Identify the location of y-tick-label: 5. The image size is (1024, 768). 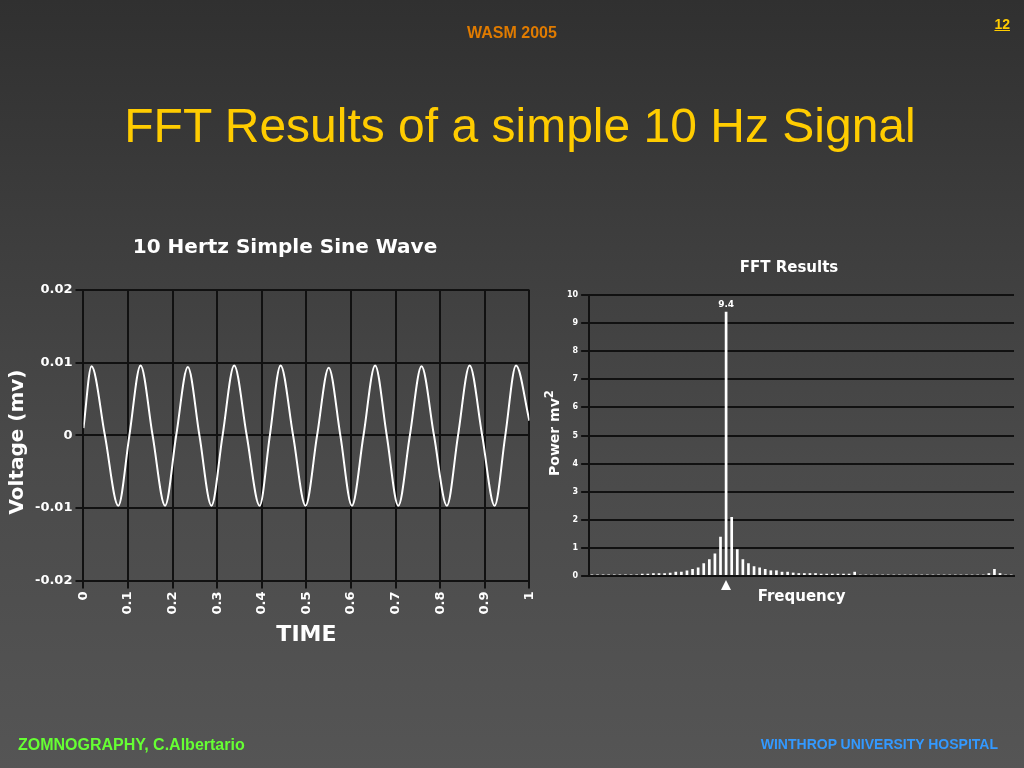
(575, 435).